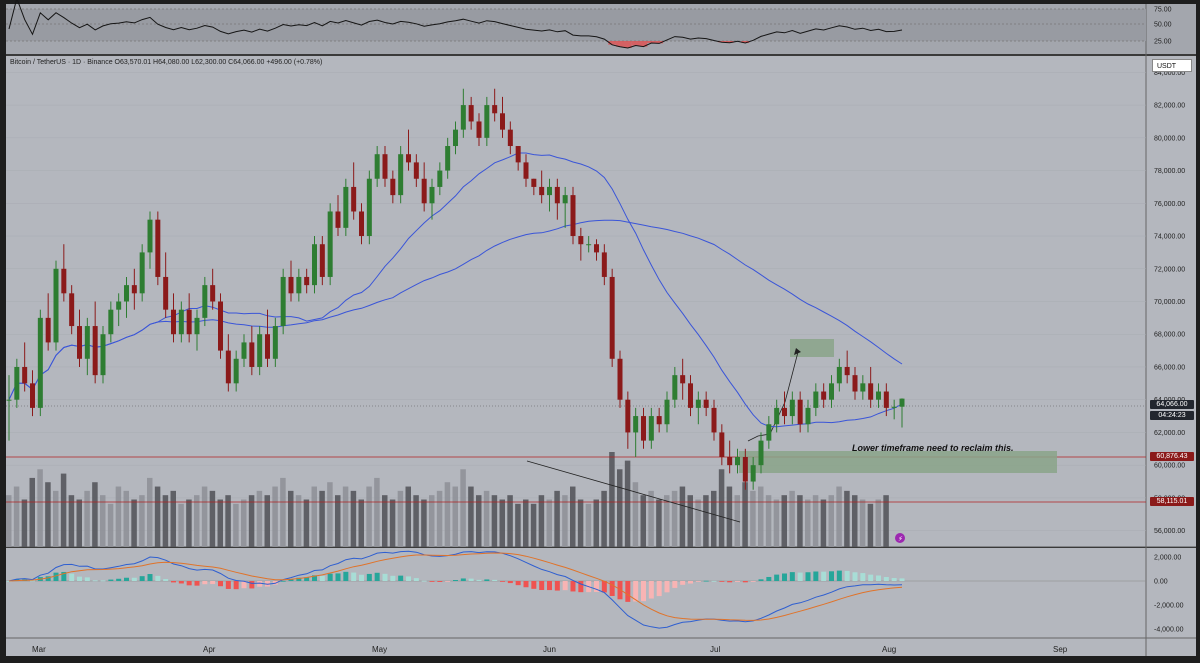 Image resolution: width=1200 pixels, height=663 pixels. I want to click on current-price-label: 64,066.00, so click(1172, 404).